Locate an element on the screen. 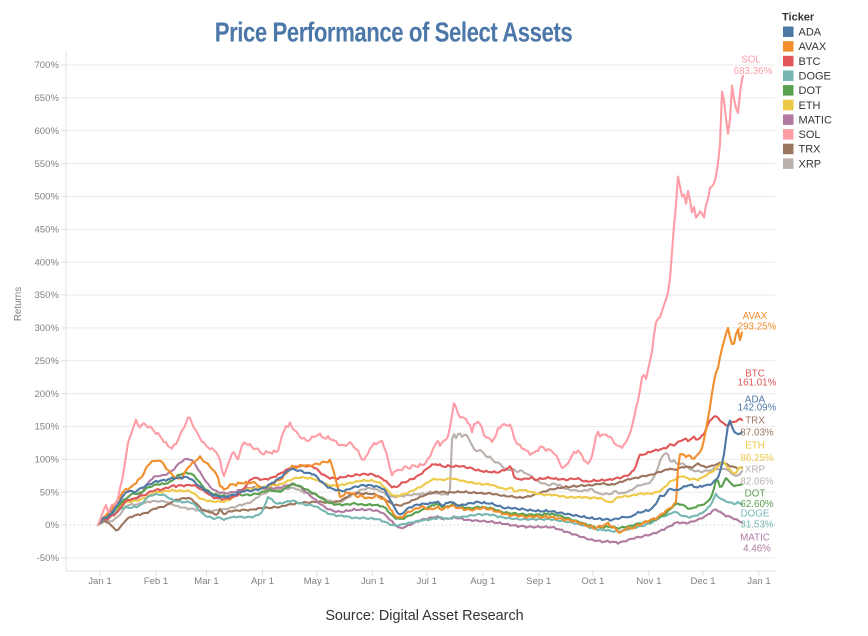 This screenshot has width=868, height=636. svg-text: 86.25% is located at coordinates (757, 458).